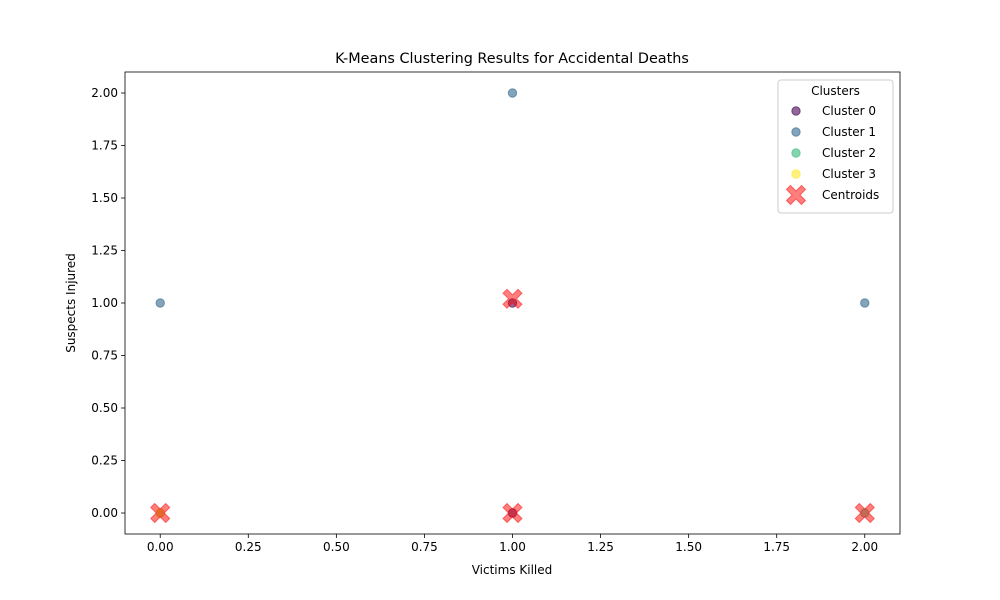 The height and width of the screenshot is (600, 1000). What do you see at coordinates (849, 132) in the screenshot?
I see `legend-label: Cluster 1` at bounding box center [849, 132].